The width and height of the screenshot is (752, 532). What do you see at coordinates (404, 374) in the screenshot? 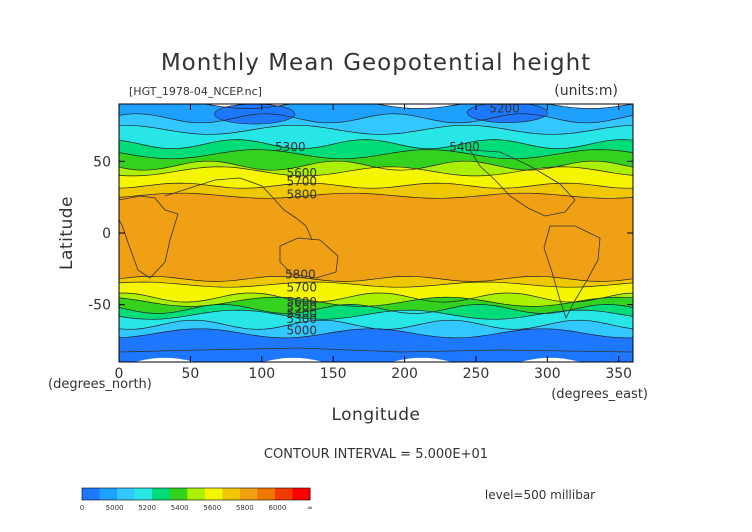
I see `x-tick-label: 200` at bounding box center [404, 374].